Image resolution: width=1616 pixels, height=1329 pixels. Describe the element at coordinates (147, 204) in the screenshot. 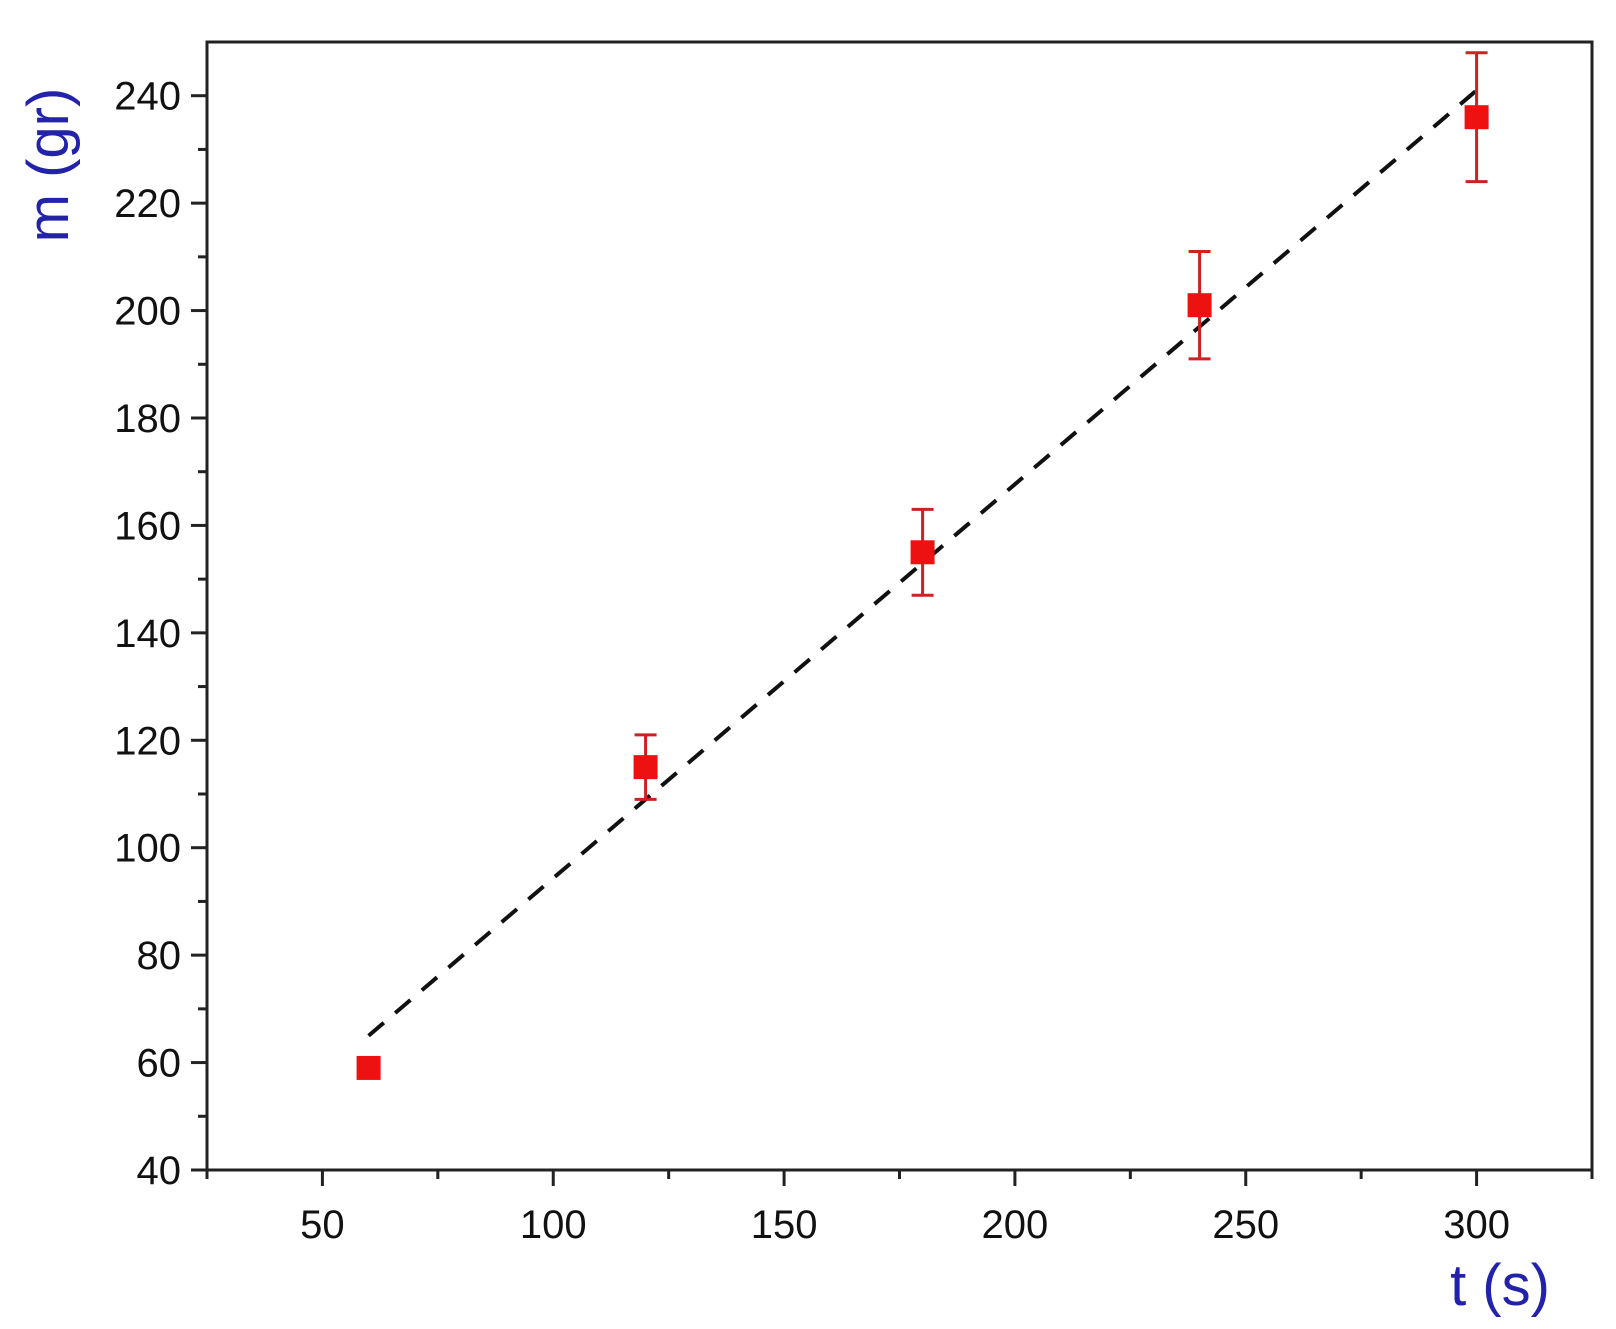

I see `y-tick-label: 220` at that location.